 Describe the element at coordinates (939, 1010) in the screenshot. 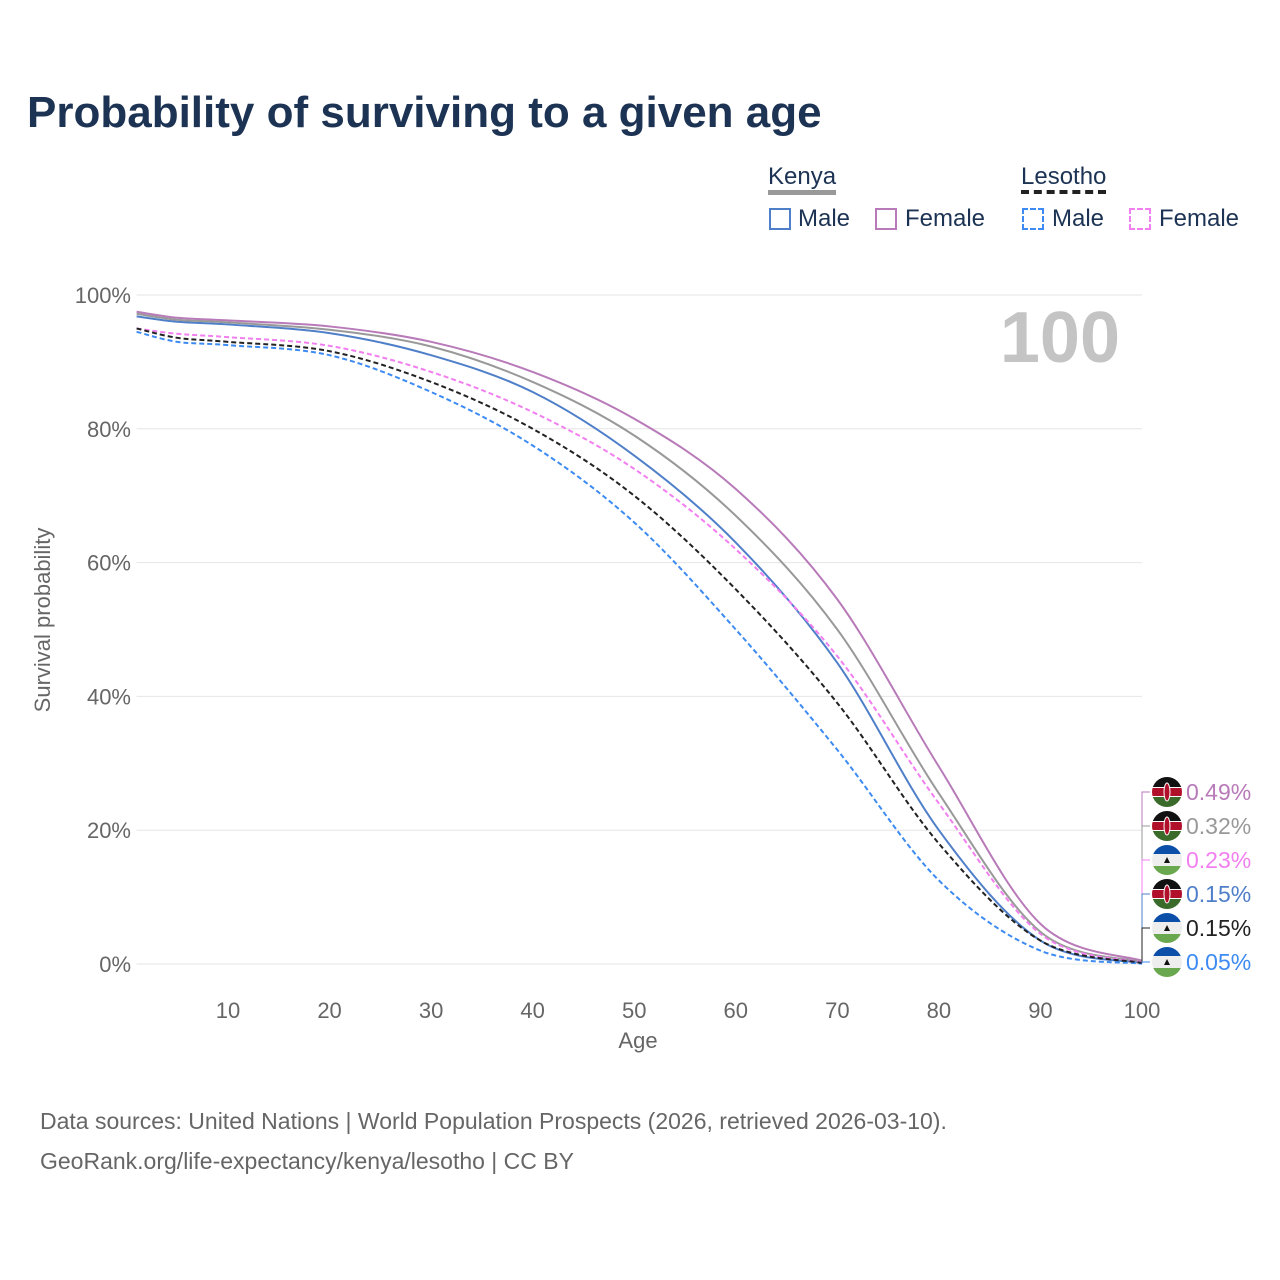

I see `x-tick-label: 80` at that location.